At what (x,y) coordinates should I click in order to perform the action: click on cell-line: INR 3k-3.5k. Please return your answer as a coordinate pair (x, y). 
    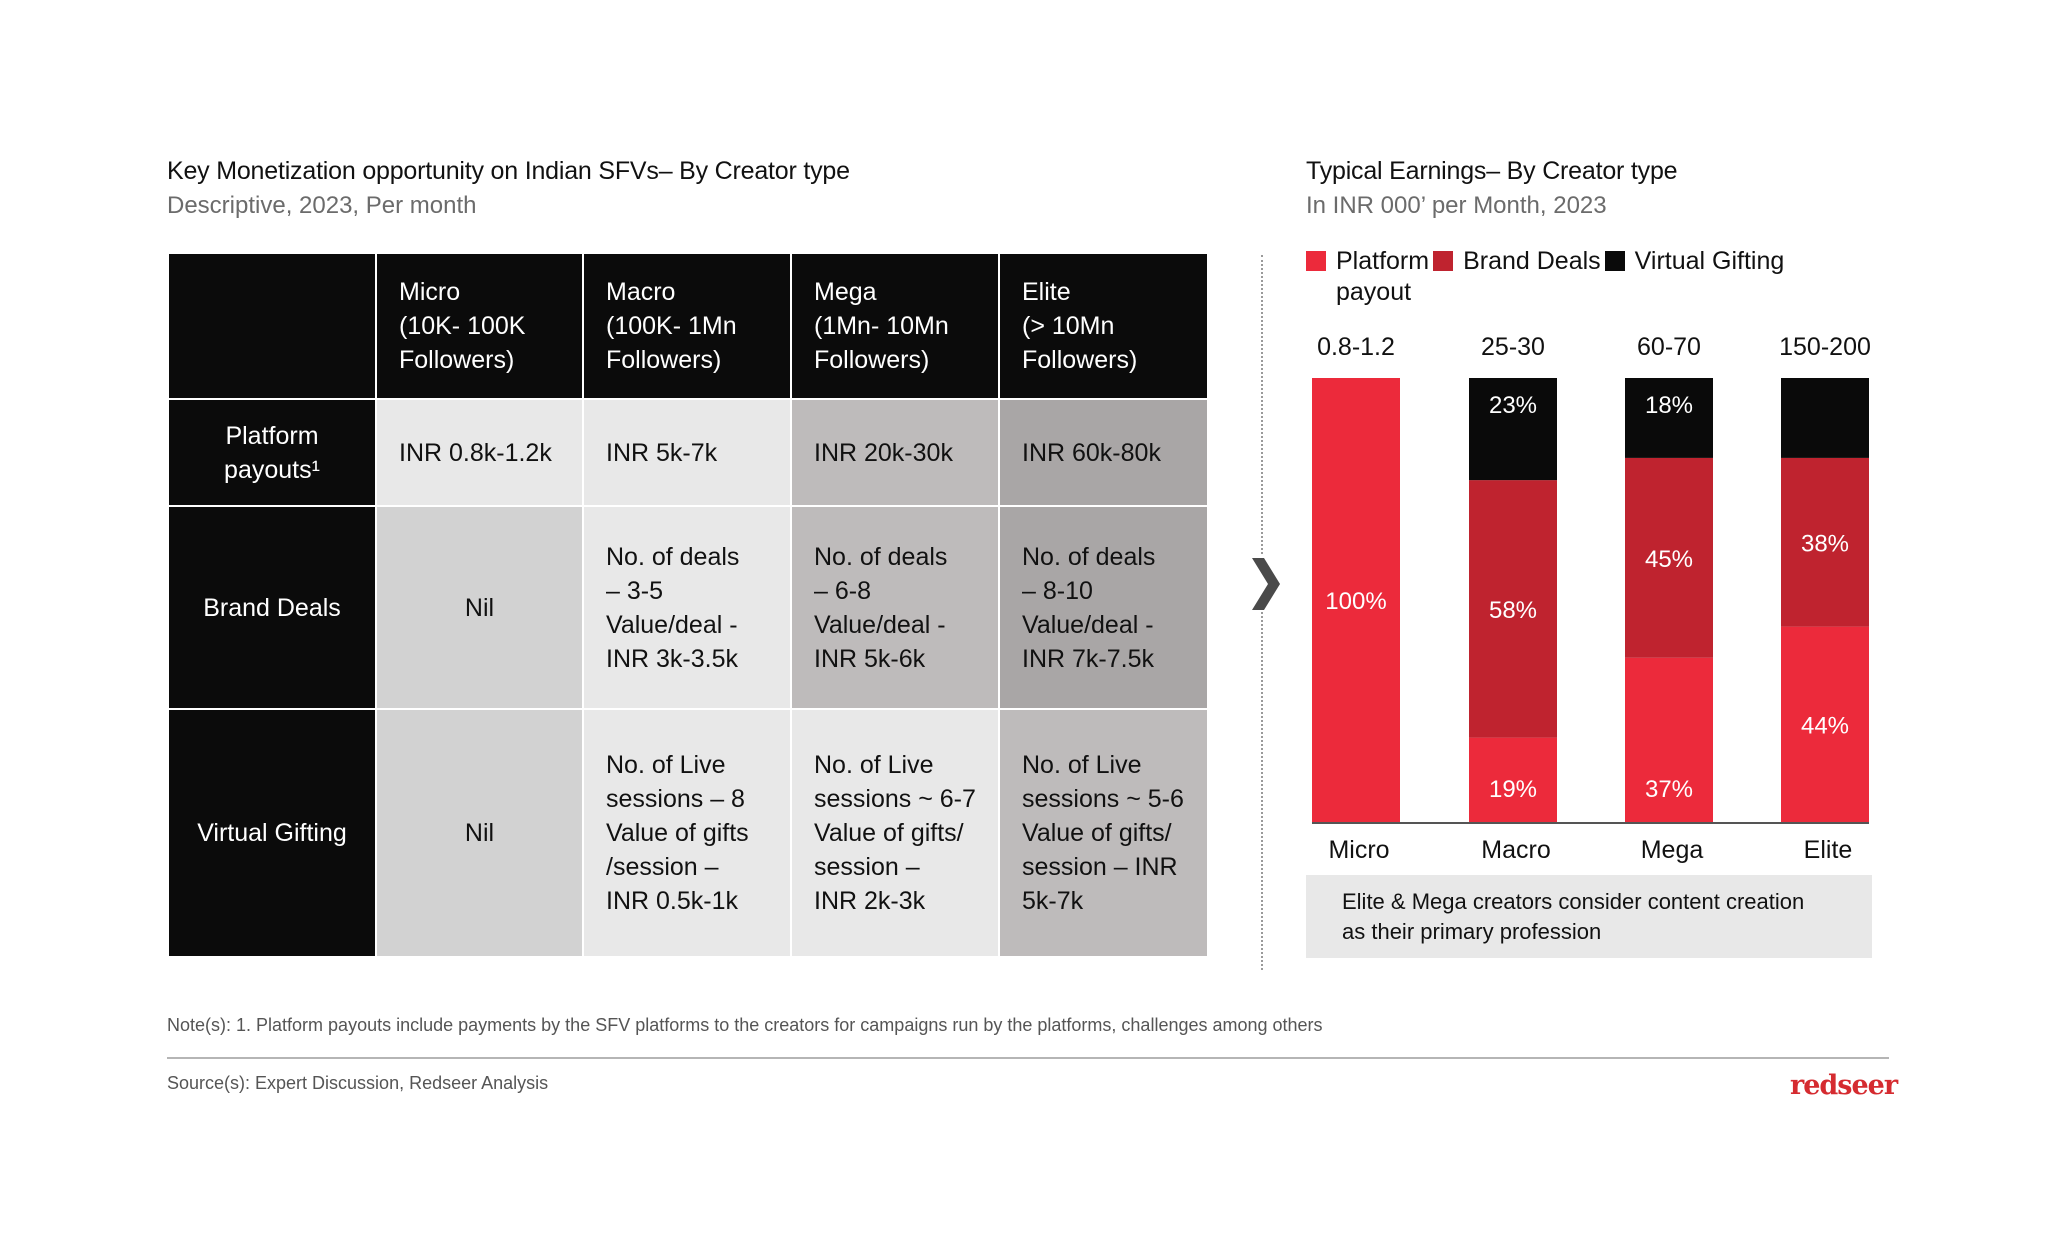
    Looking at the image, I should click on (672, 658).